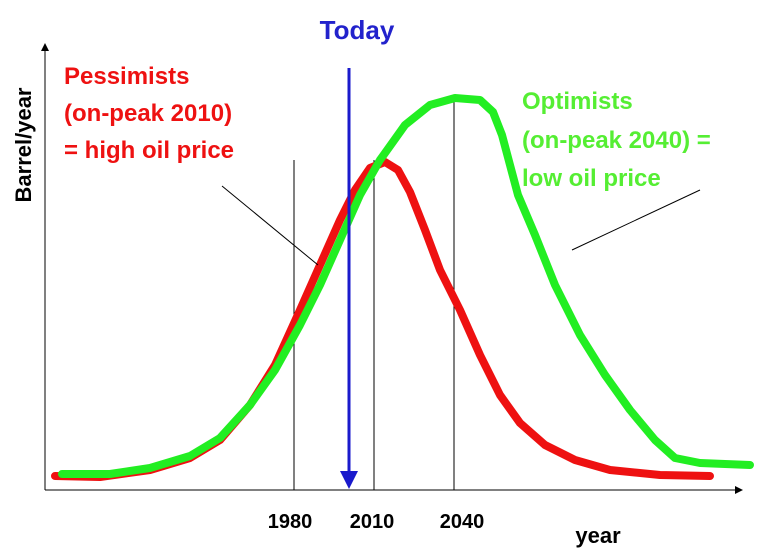  Describe the element at coordinates (591, 178) in the screenshot. I see `optimists-text: low oil price` at that location.